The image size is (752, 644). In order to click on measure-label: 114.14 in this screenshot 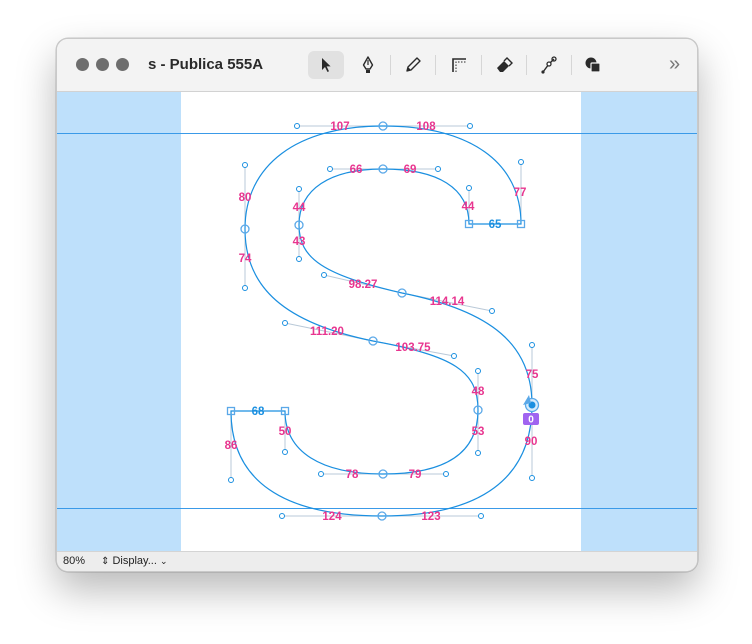, I will do `click(447, 302)`.